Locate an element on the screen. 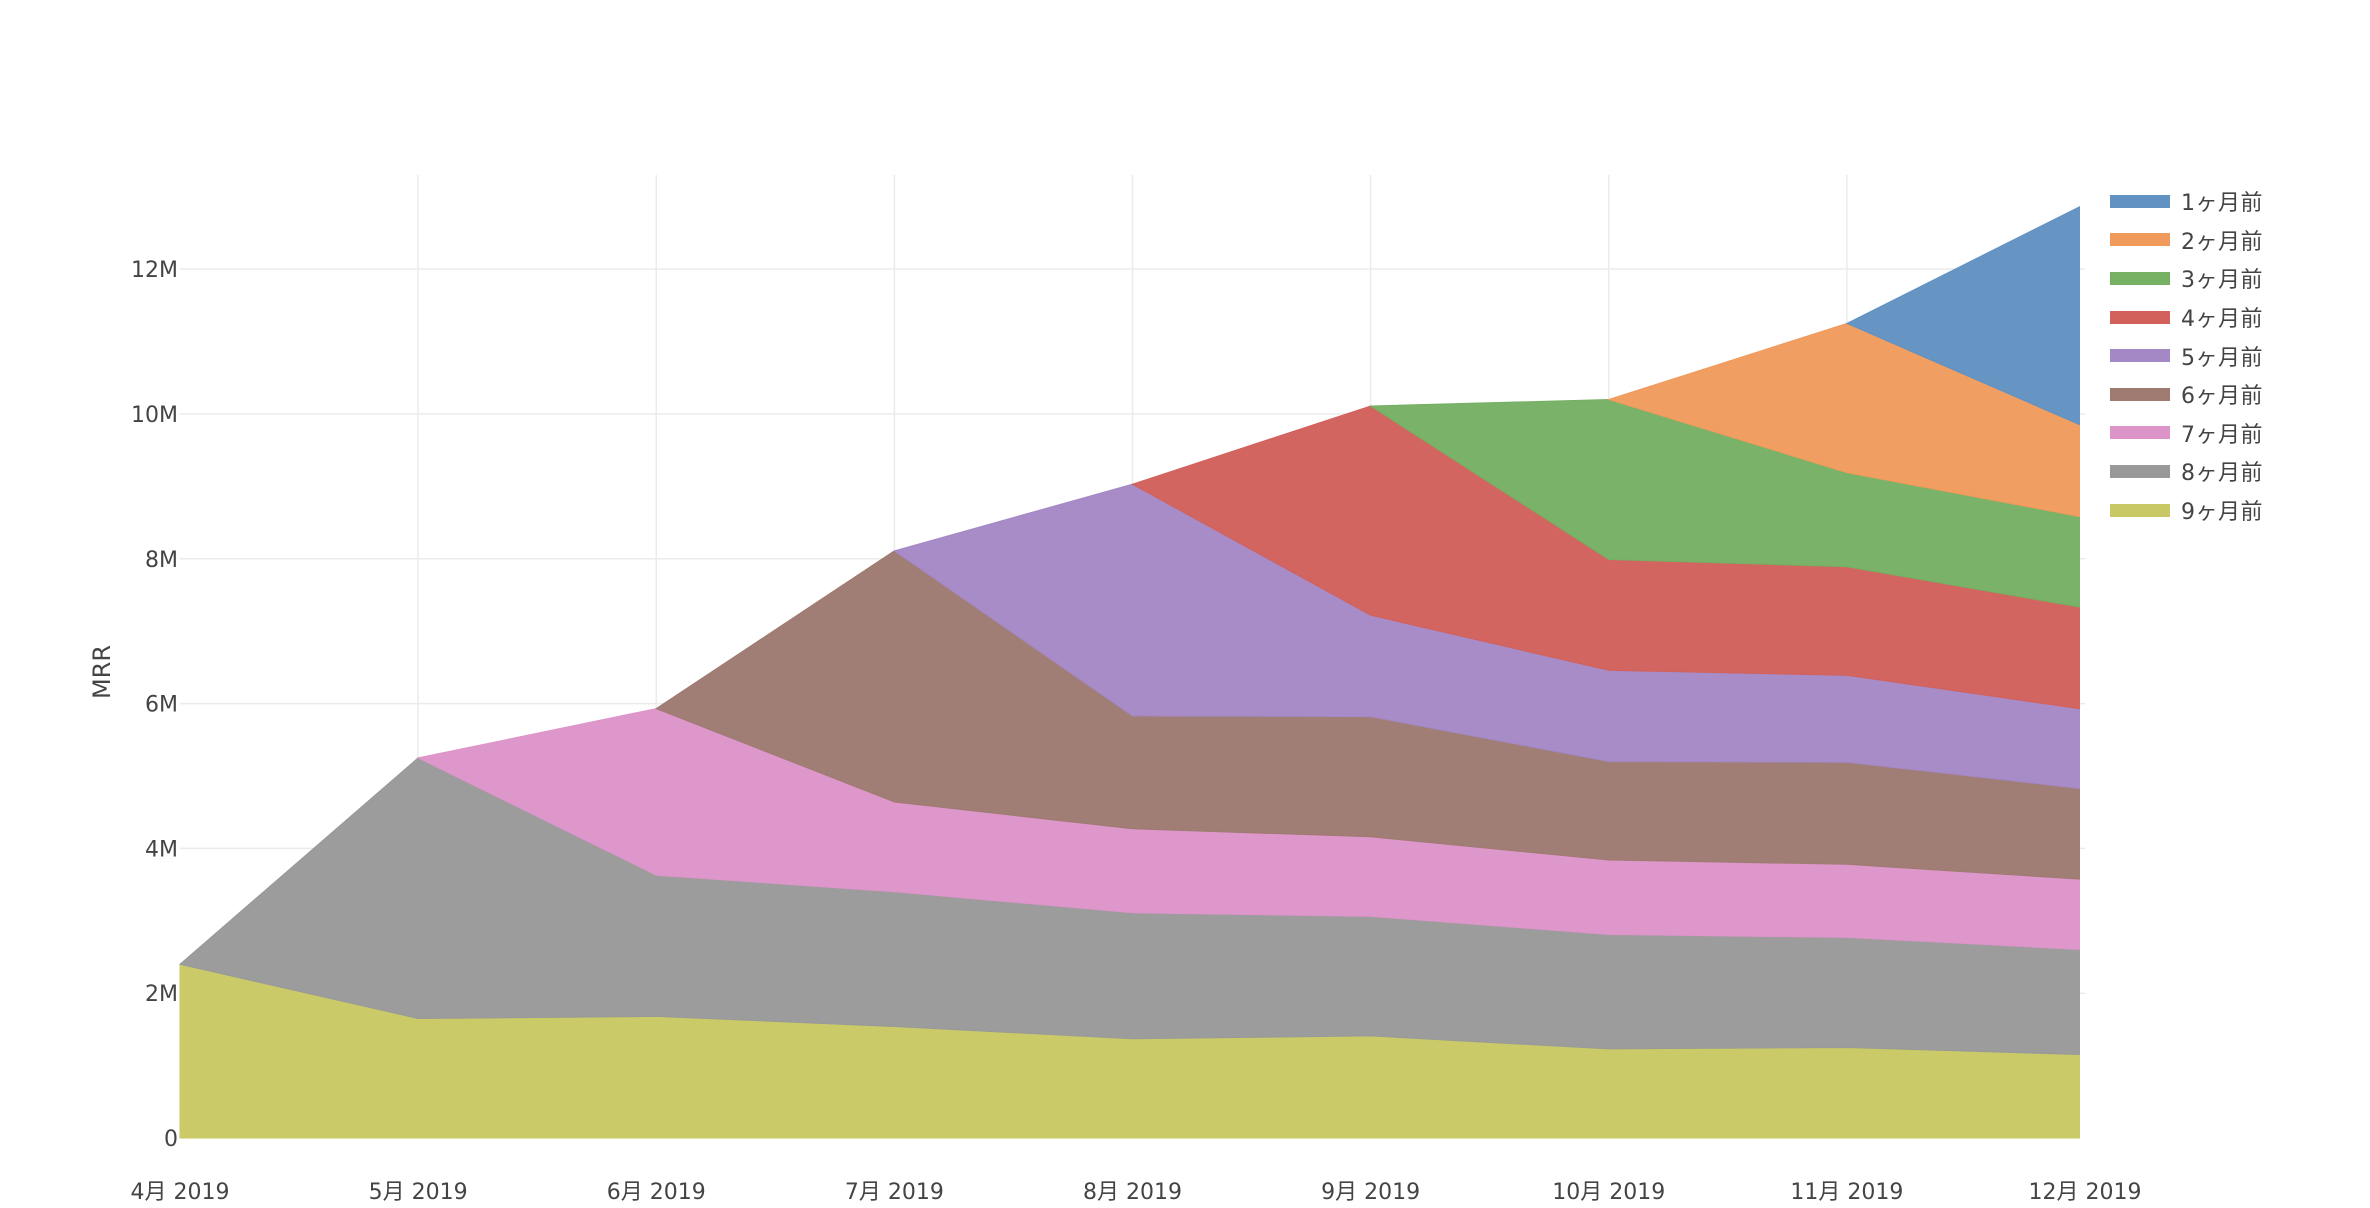 The image size is (2370, 1208). x-tick-label: 11月 2019 is located at coordinates (1846, 1192).